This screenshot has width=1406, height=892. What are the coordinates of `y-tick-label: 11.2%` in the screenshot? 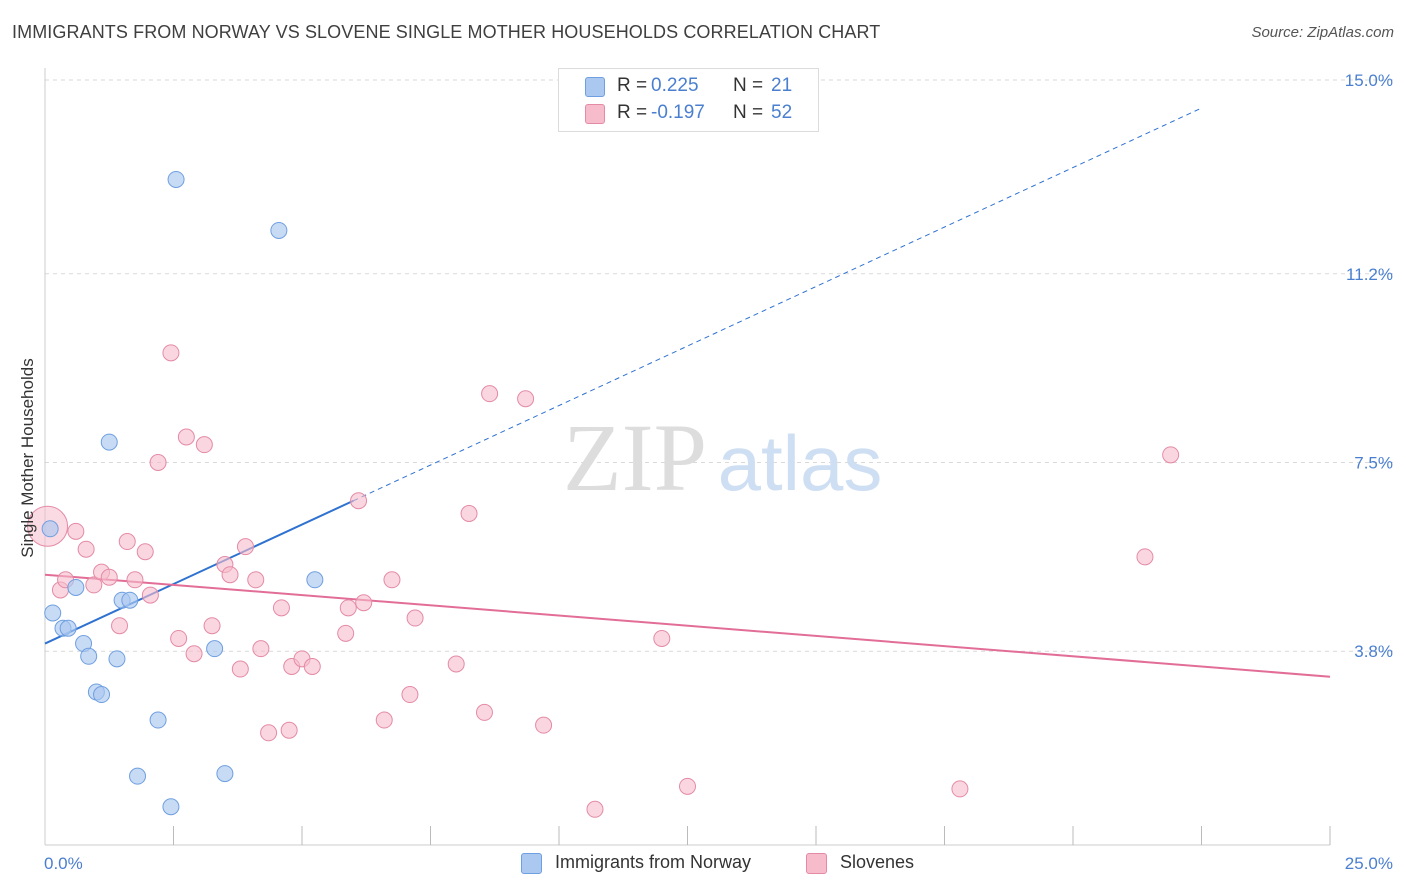 It's located at (1369, 274).